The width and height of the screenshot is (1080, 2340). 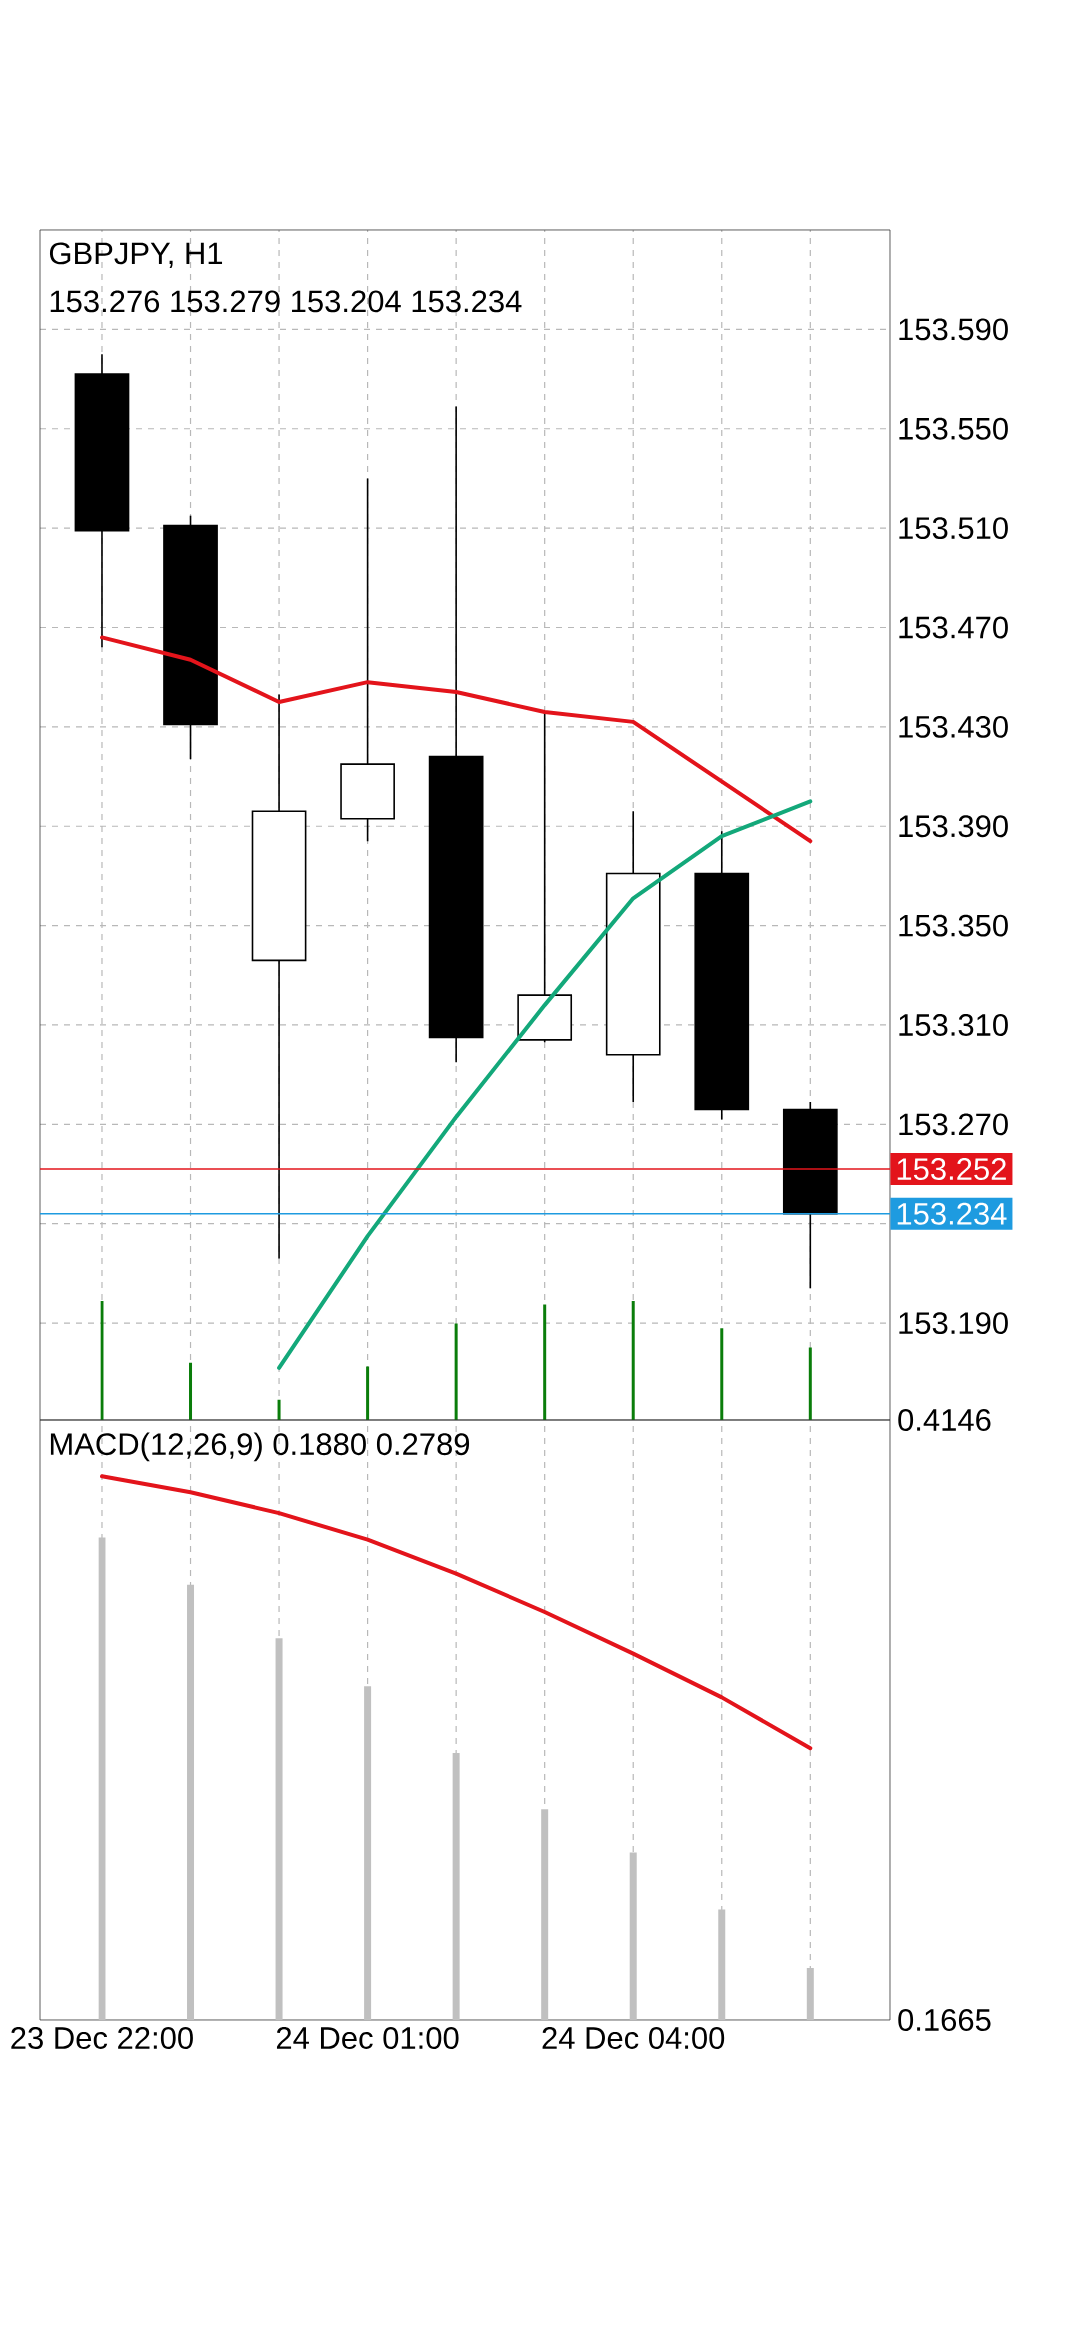 I want to click on y-tick-label: 153.270, so click(x=953, y=1124).